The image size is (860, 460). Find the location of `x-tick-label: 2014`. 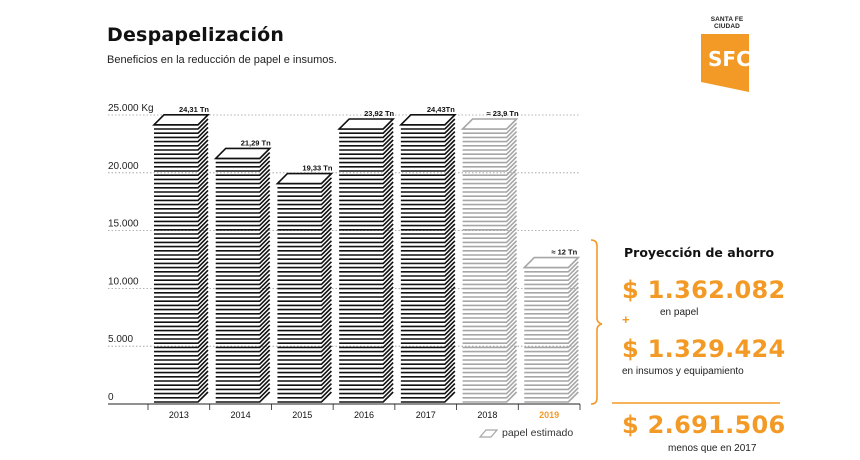

x-tick-label: 2014 is located at coordinates (241, 415).